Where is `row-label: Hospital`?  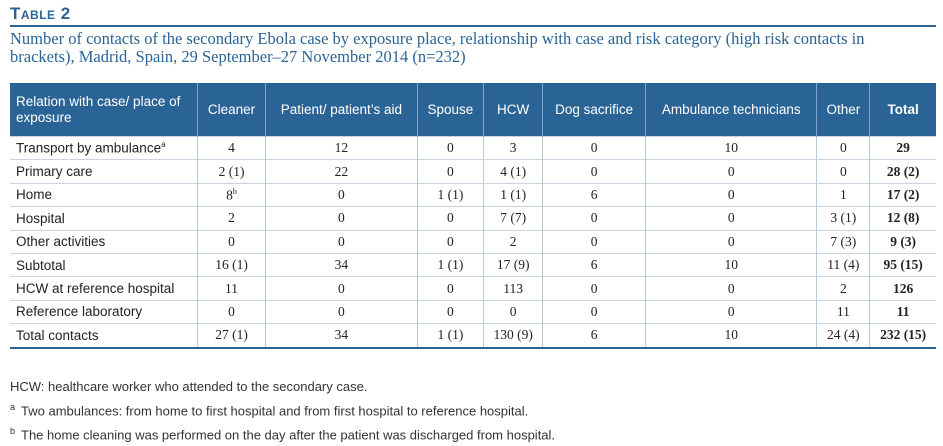
row-label: Hospital is located at coordinates (104, 218).